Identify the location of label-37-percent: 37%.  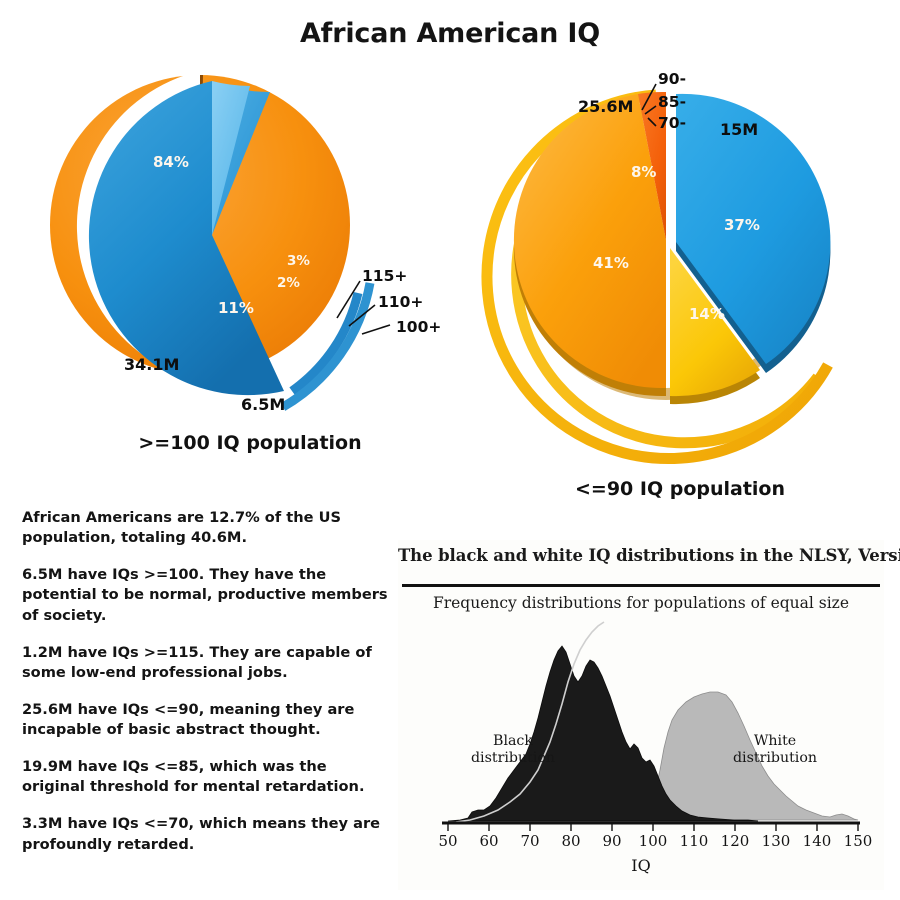
(742, 225).